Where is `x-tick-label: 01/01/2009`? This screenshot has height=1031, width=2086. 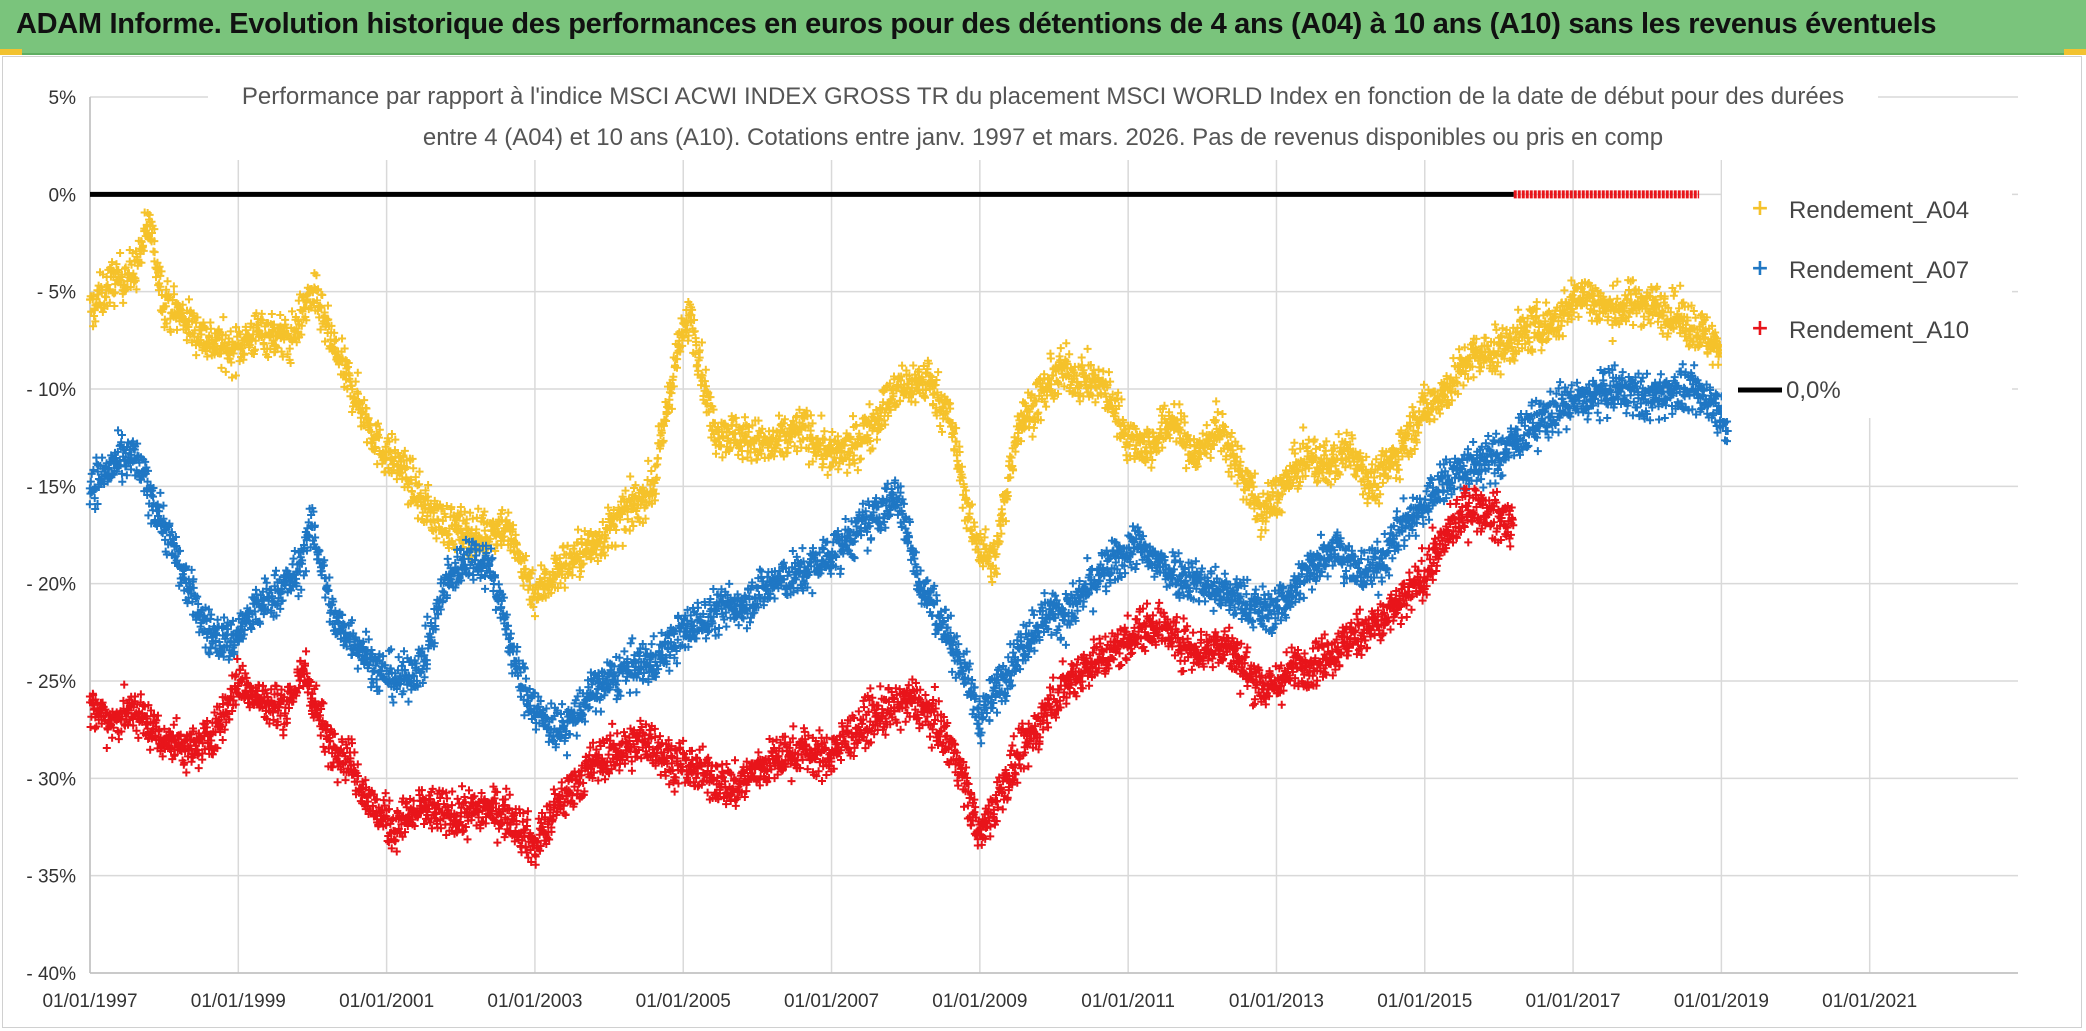 x-tick-label: 01/01/2009 is located at coordinates (979, 1001).